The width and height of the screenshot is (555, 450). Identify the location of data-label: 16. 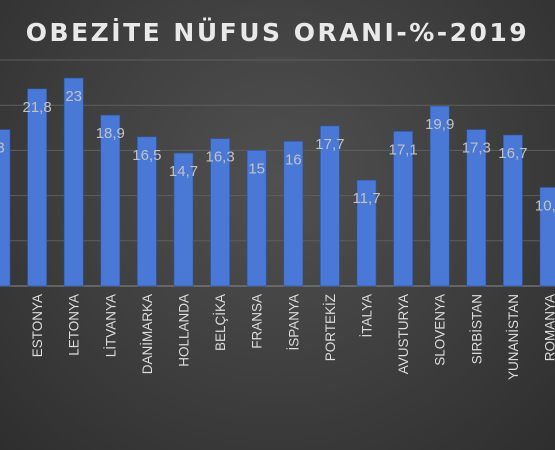
(293, 159).